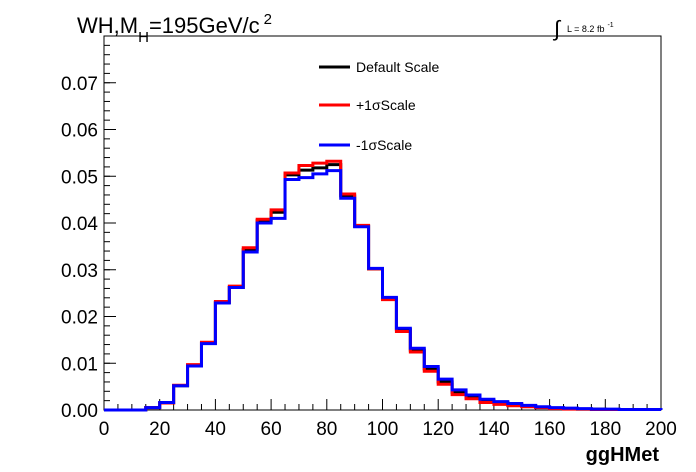 The height and width of the screenshot is (472, 696). I want to click on legend: Default Scale +1σScale -1σScale, so click(379, 106).